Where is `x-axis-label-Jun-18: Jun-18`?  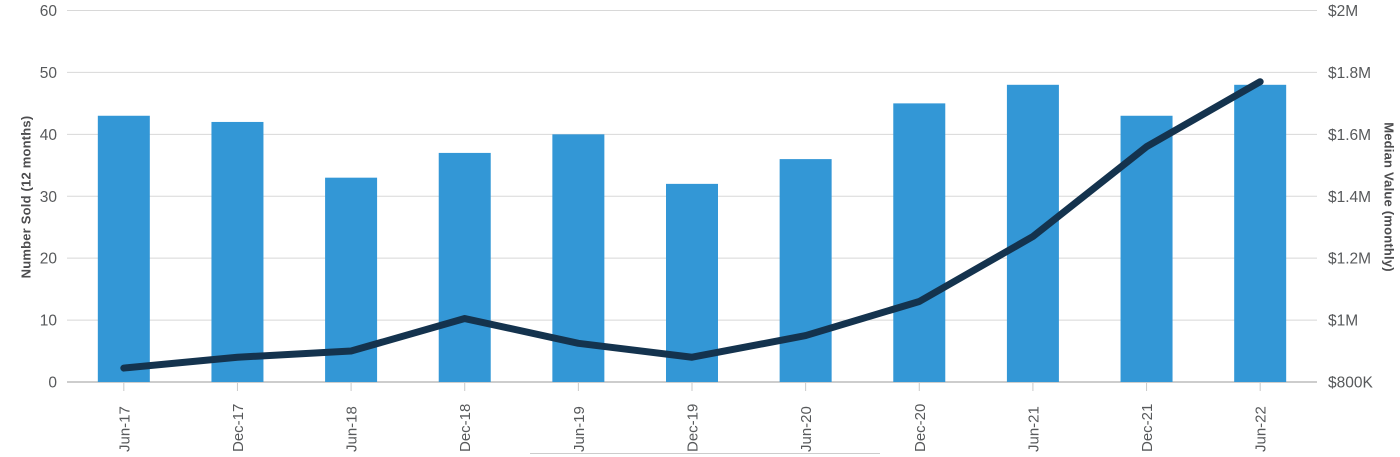 x-axis-label-Jun-18: Jun-18 is located at coordinates (352, 429).